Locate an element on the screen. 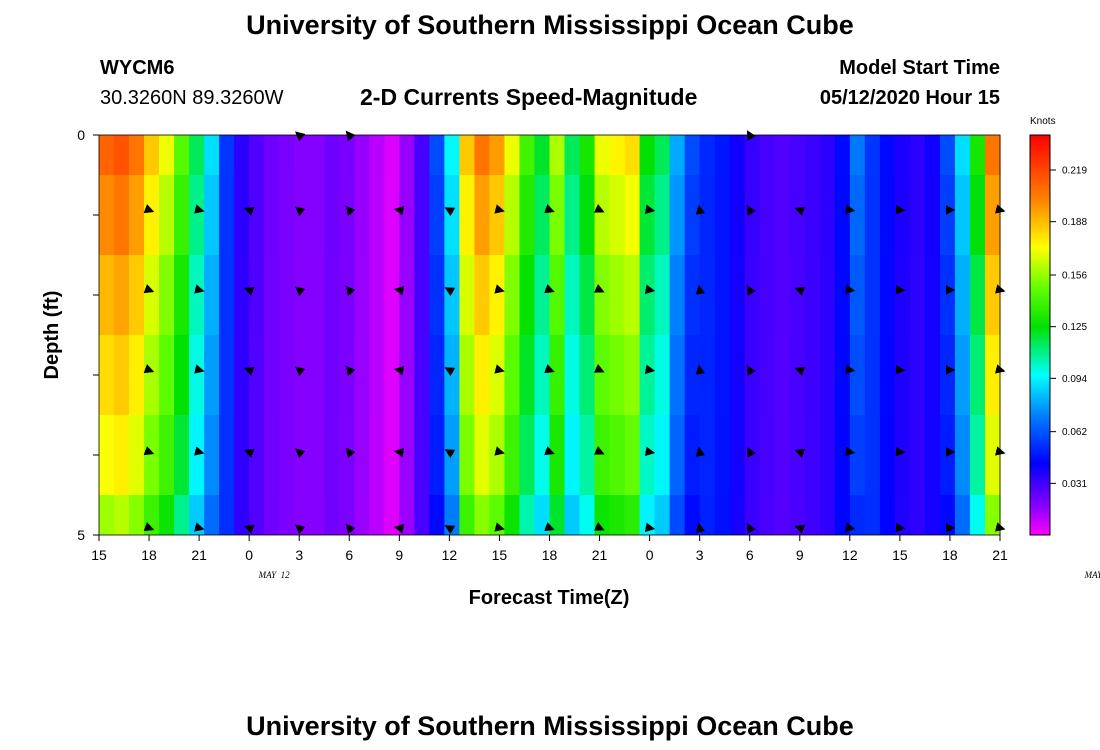 This screenshot has width=1100, height=750. colorbar-tick-label: 0.156 is located at coordinates (1074, 276).